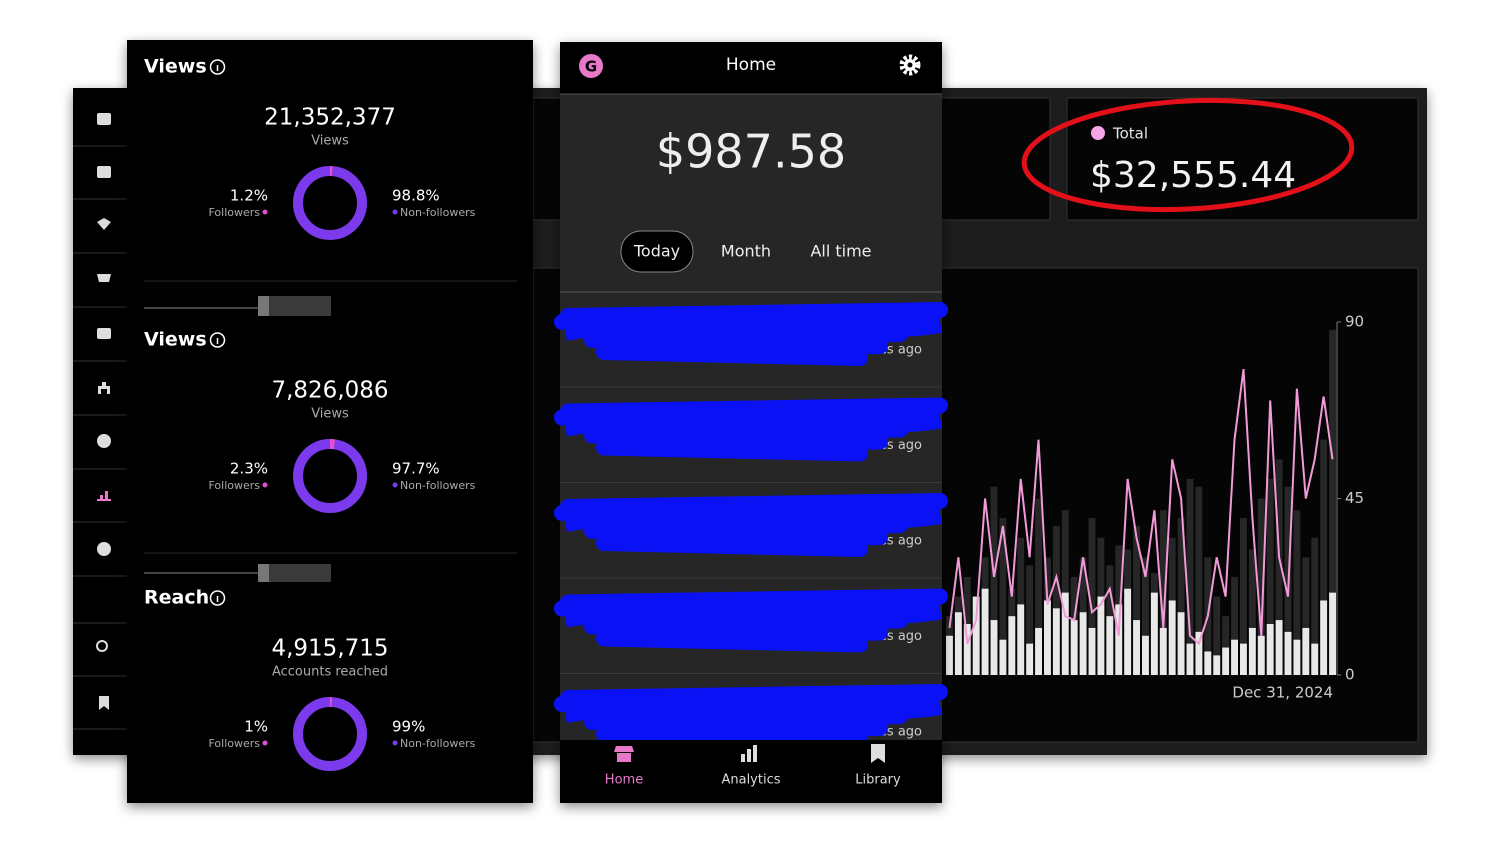  What do you see at coordinates (624, 754) in the screenshot?
I see `nav-icon-home` at bounding box center [624, 754].